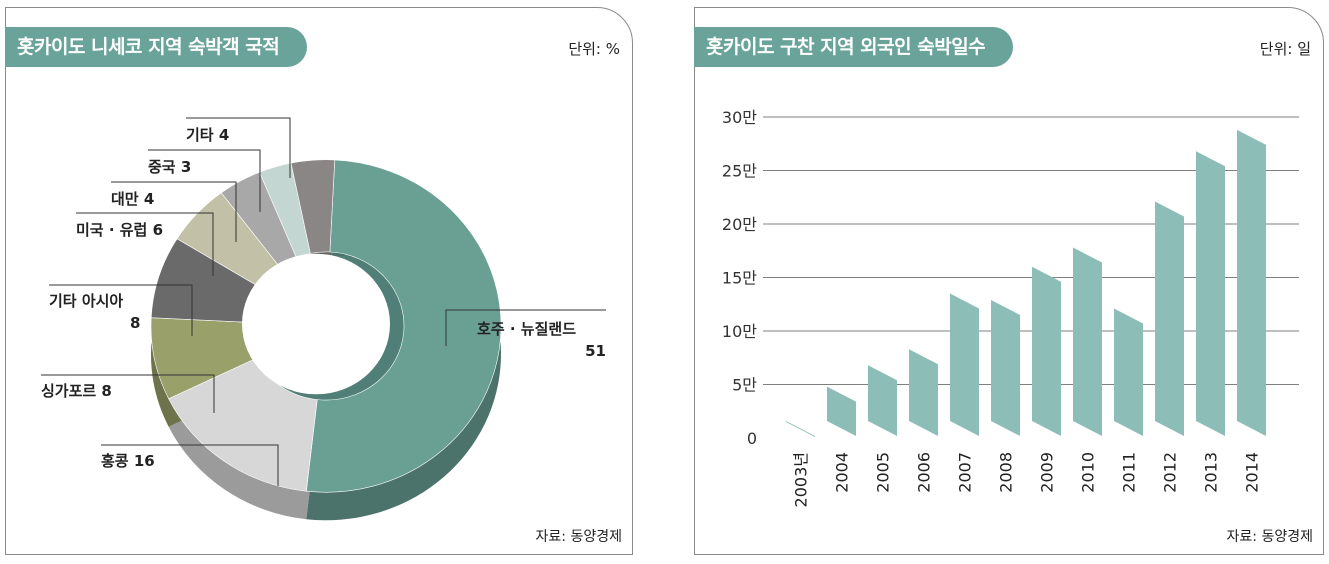 This screenshot has height=564, width=1329. Describe the element at coordinates (578, 537) in the screenshot. I see `pie-chart-source: 자료: 동양경제` at that location.